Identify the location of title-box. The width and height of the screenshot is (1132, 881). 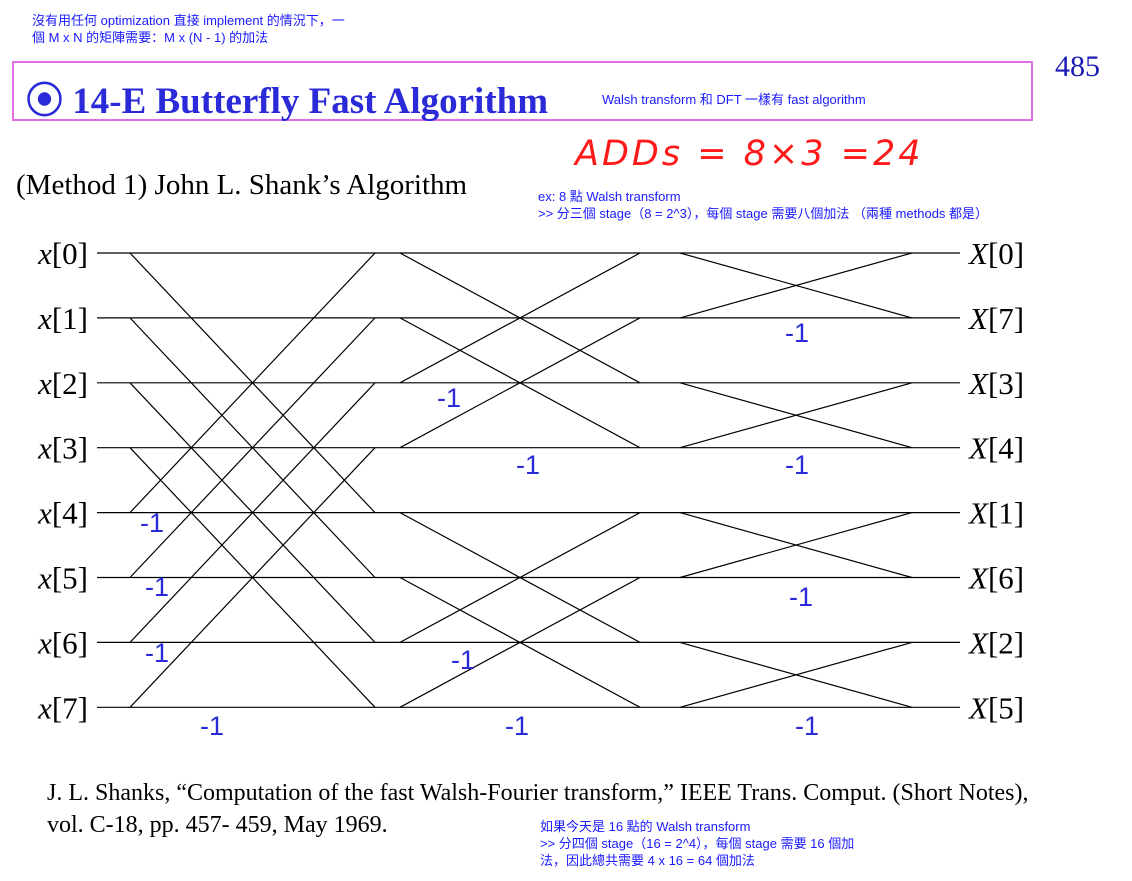
(522, 91).